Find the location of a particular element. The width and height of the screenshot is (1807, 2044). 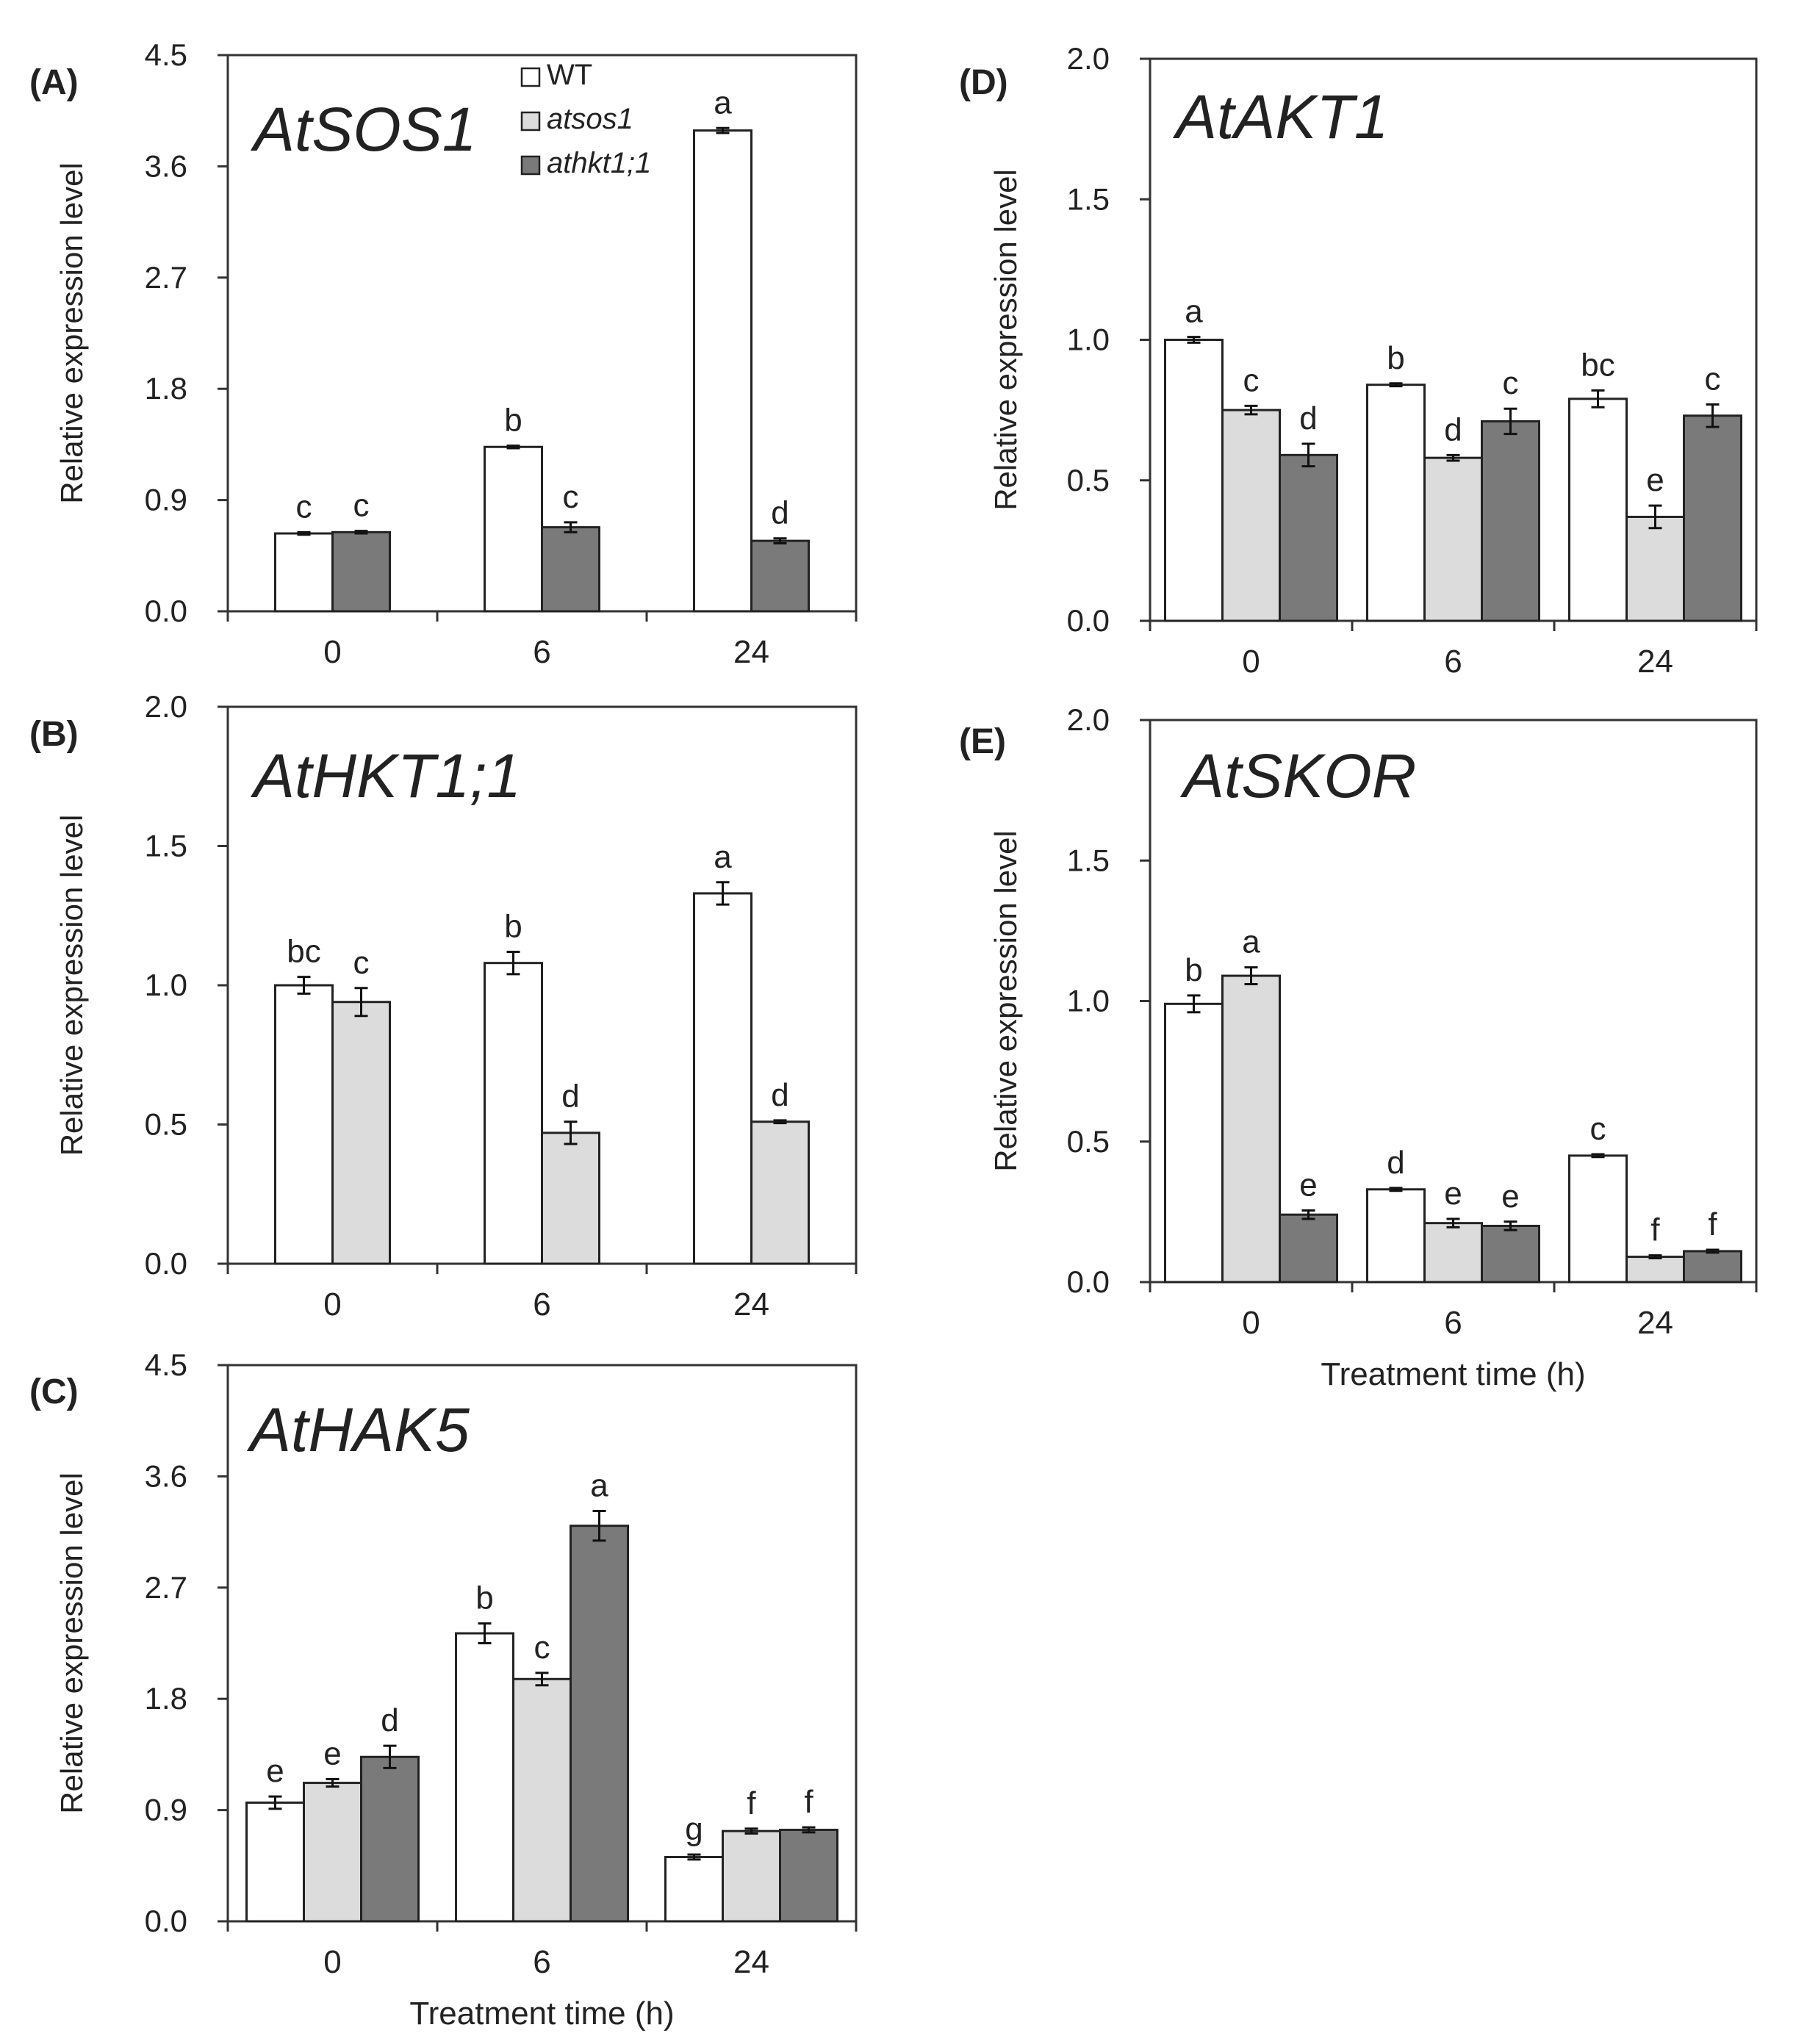

x-tick-label-c: 6 is located at coordinates (541, 1962).